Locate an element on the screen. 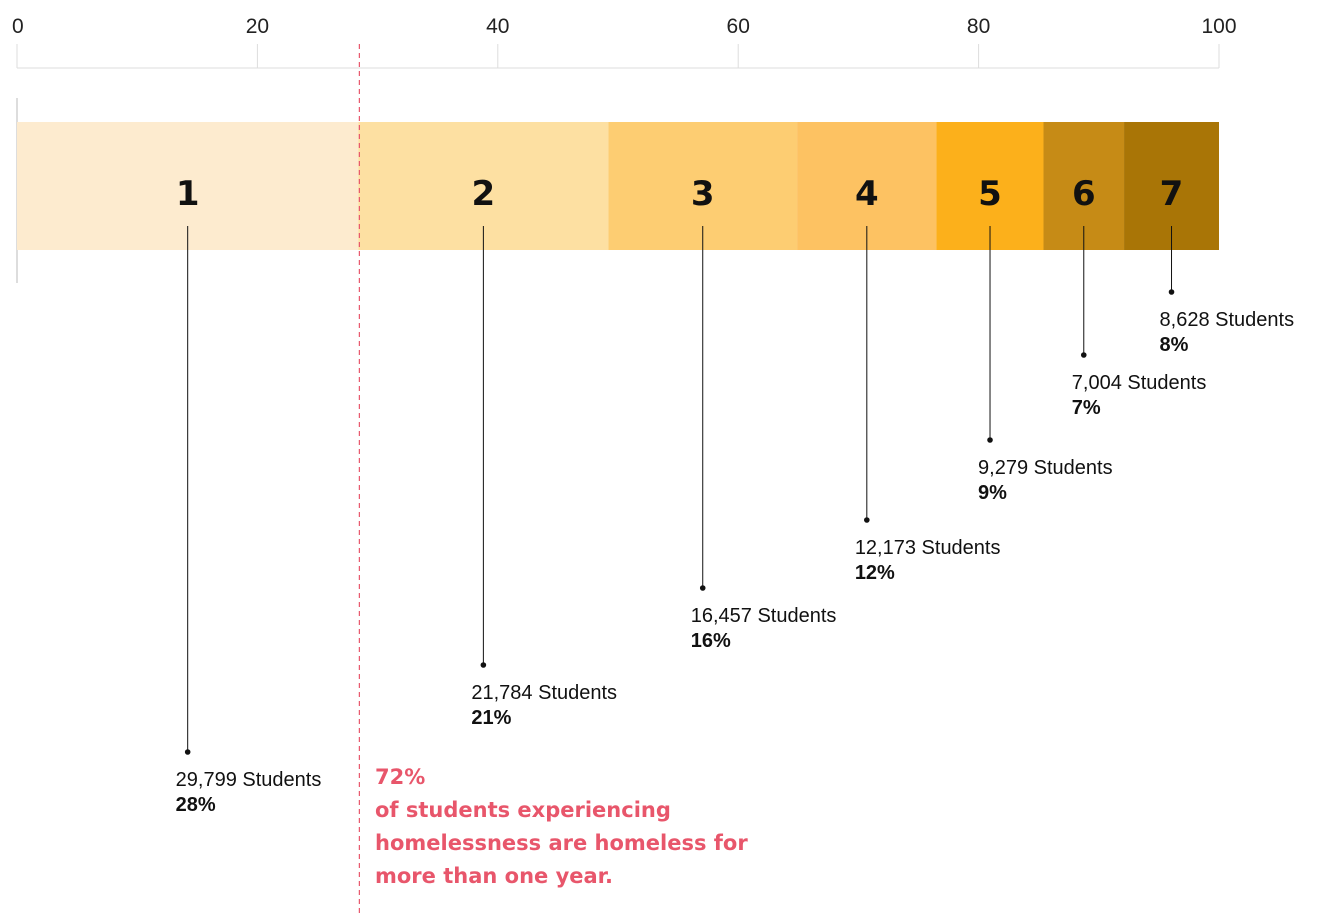 The width and height of the screenshot is (1329, 916). segment-number: 1 is located at coordinates (188, 194).